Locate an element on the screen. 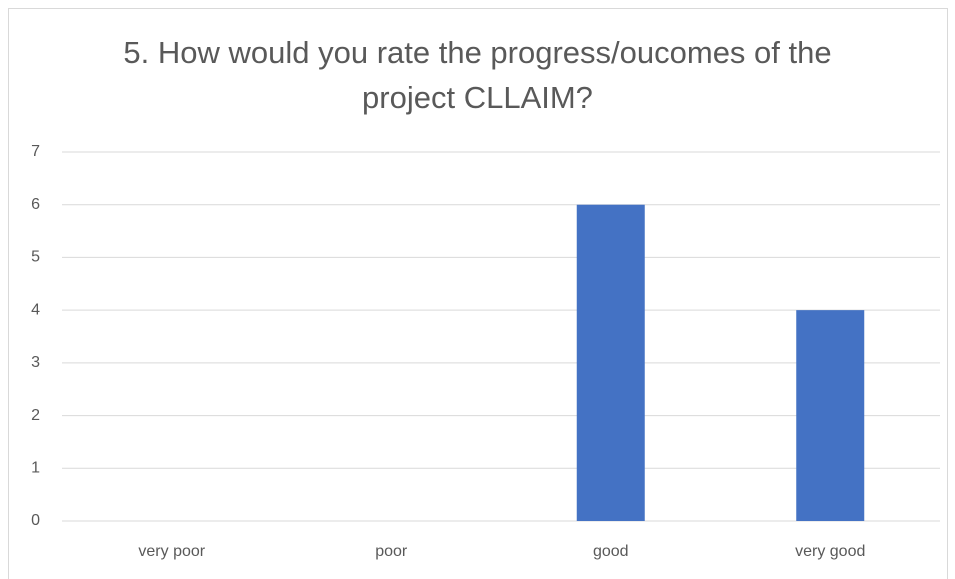 This screenshot has height=579, width=955. y-tick-label: 0 is located at coordinates (35, 520).